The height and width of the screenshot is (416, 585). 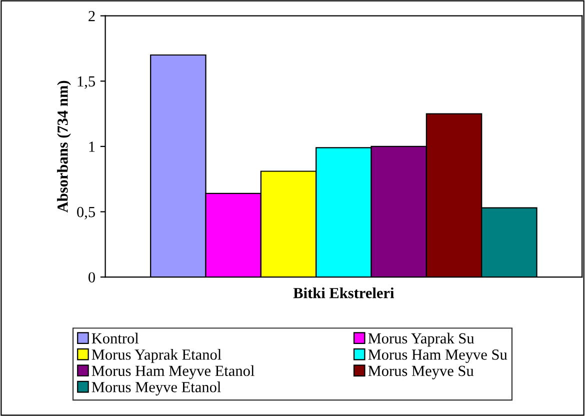 What do you see at coordinates (86, 213) in the screenshot?
I see `y-tick-label: 0,5` at bounding box center [86, 213].